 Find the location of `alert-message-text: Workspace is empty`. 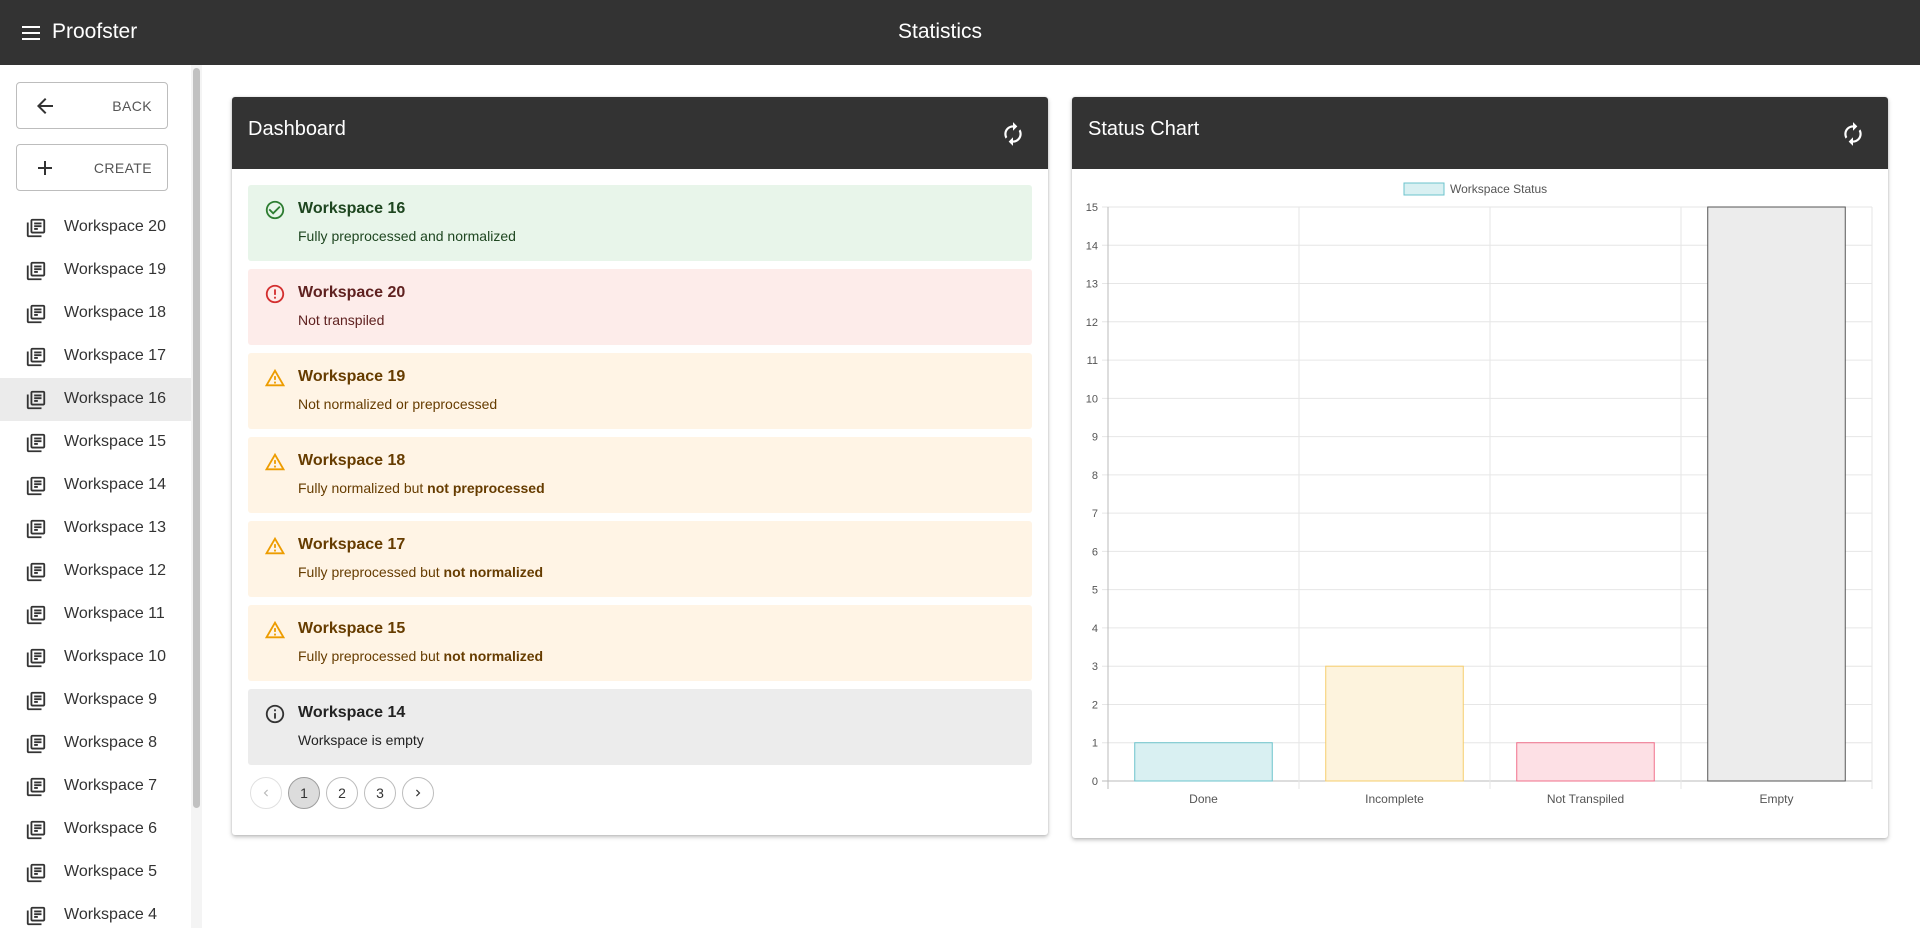

alert-message-text: Workspace is empty is located at coordinates (361, 740).